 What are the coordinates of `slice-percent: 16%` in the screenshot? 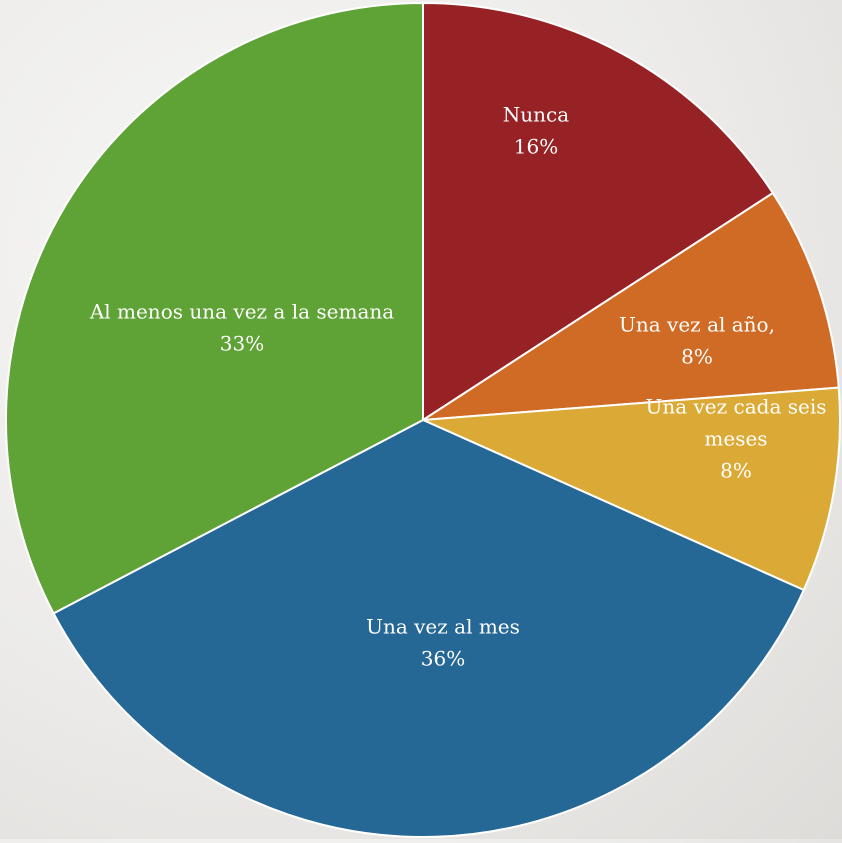 It's located at (536, 147).